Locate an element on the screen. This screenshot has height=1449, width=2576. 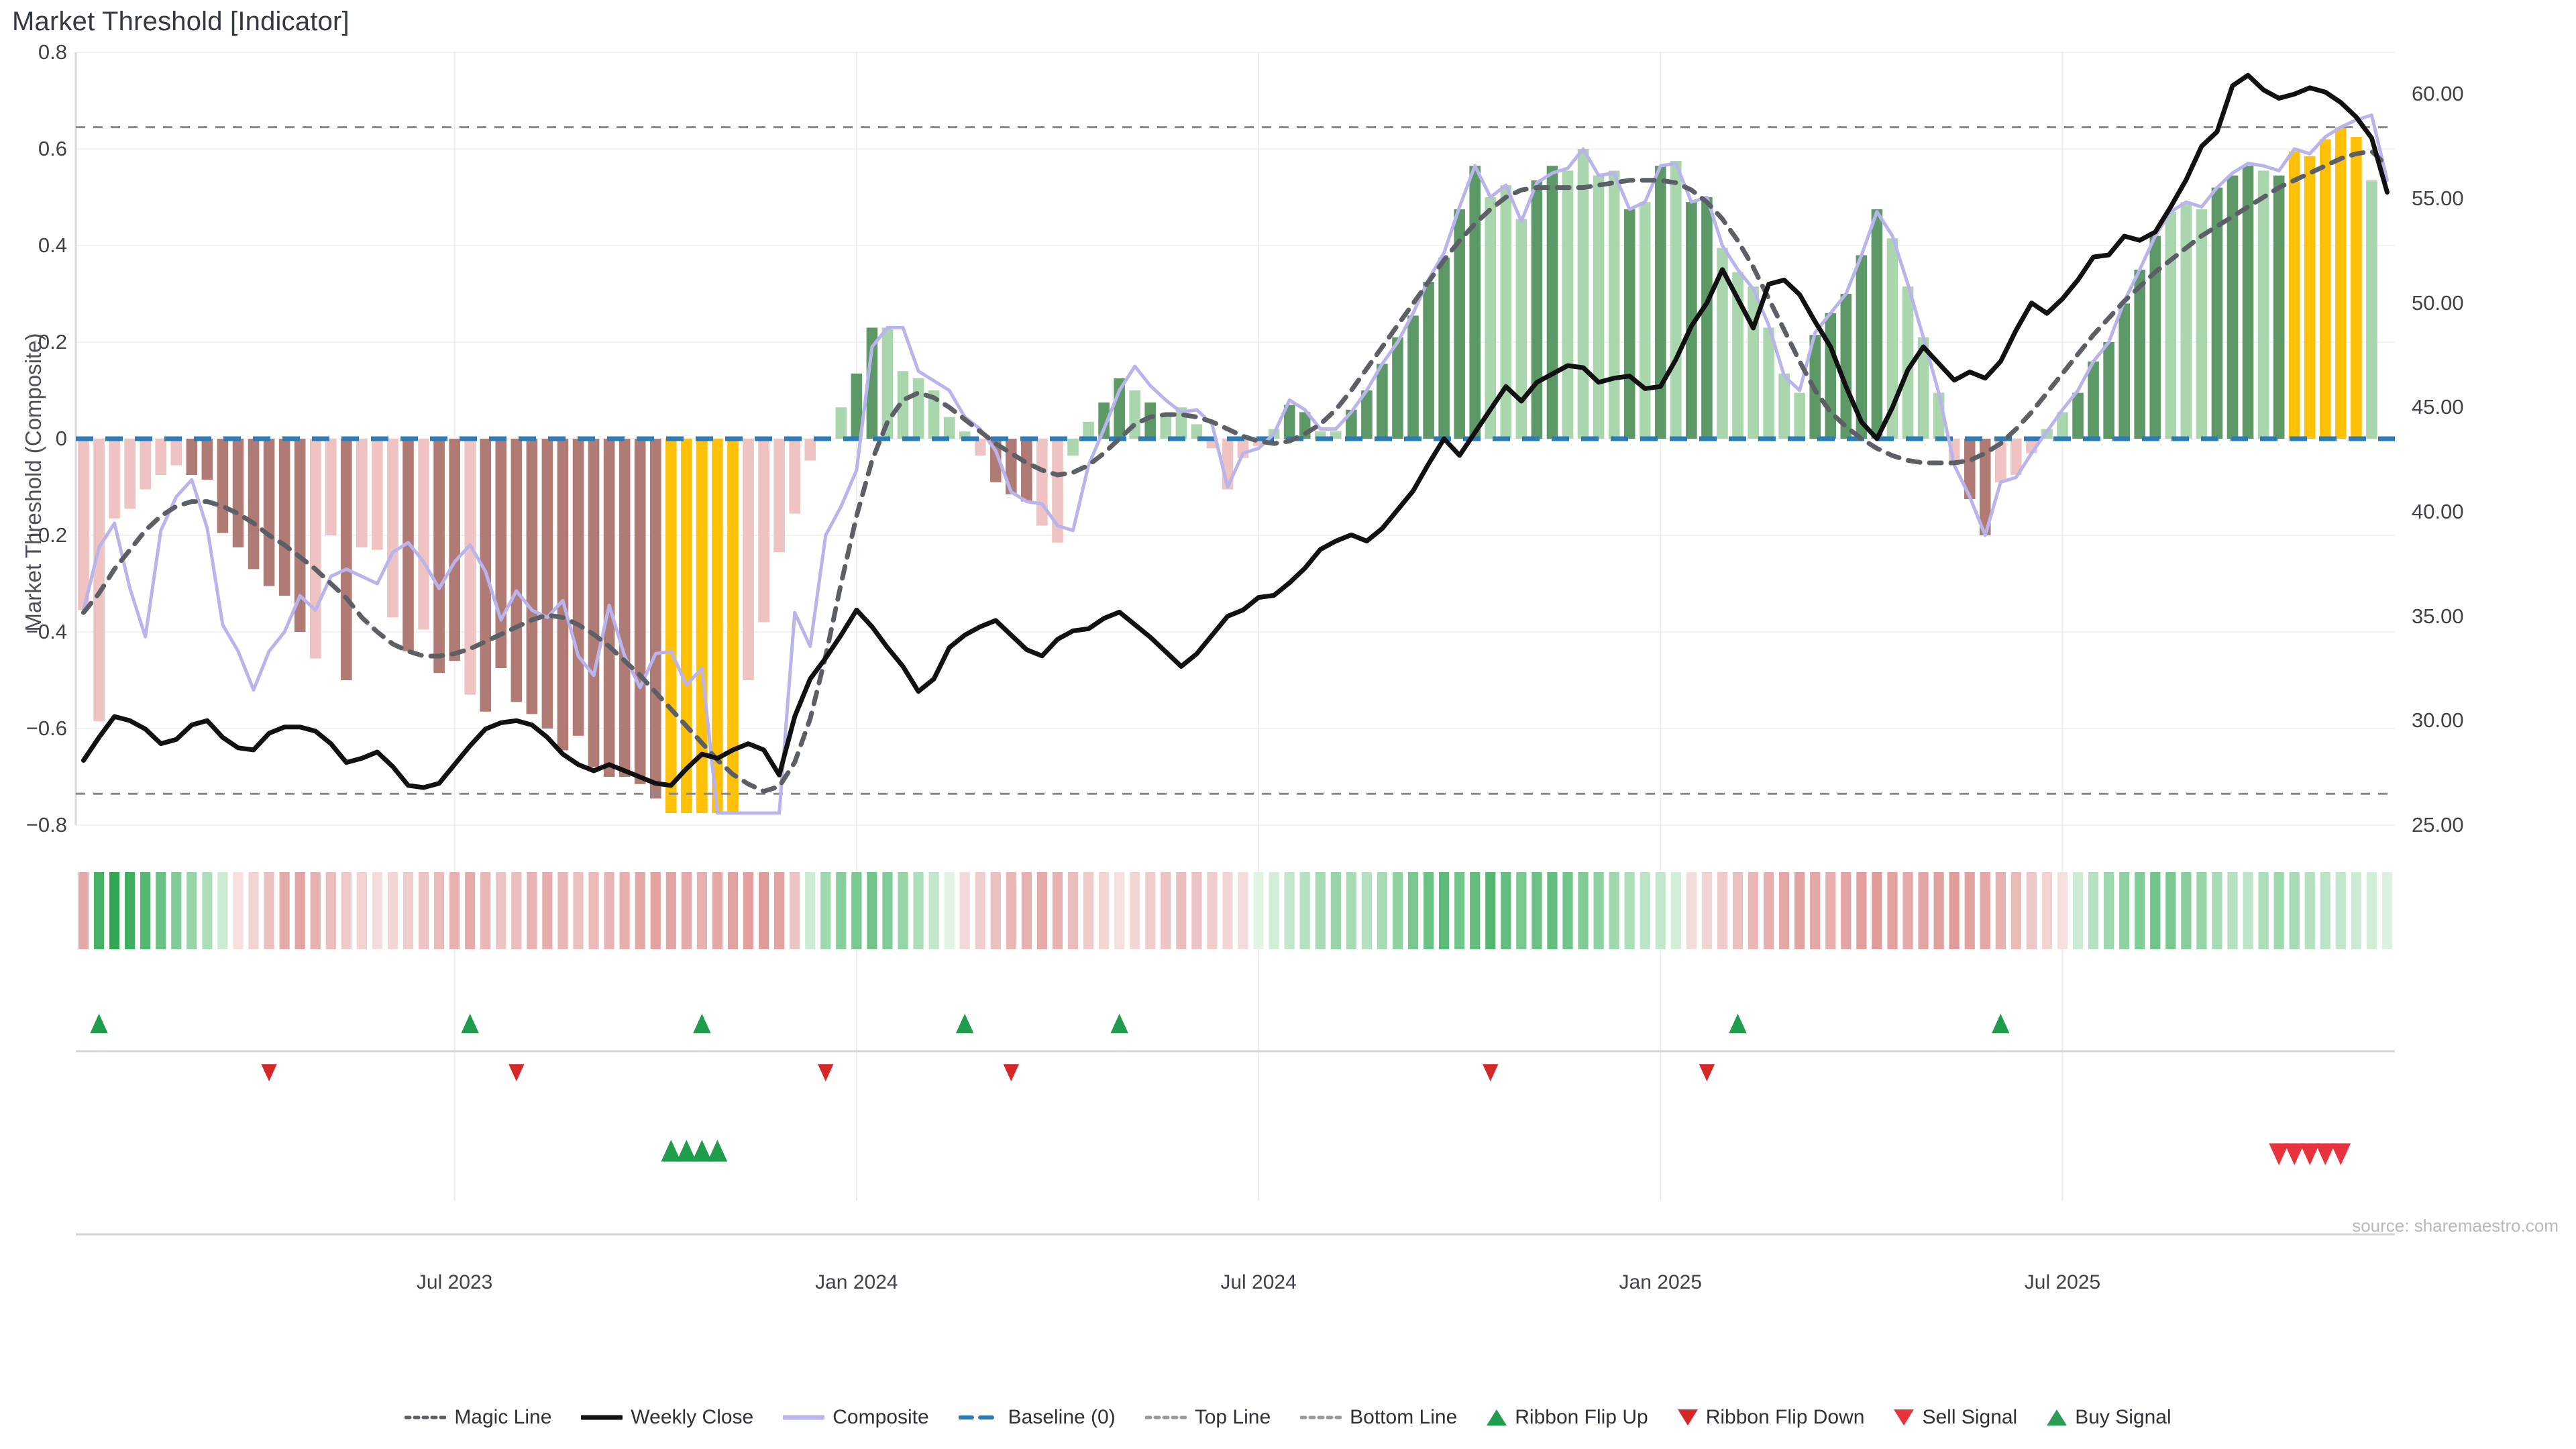
x-axis-tick: Jul 2025 is located at coordinates (2062, 1282).